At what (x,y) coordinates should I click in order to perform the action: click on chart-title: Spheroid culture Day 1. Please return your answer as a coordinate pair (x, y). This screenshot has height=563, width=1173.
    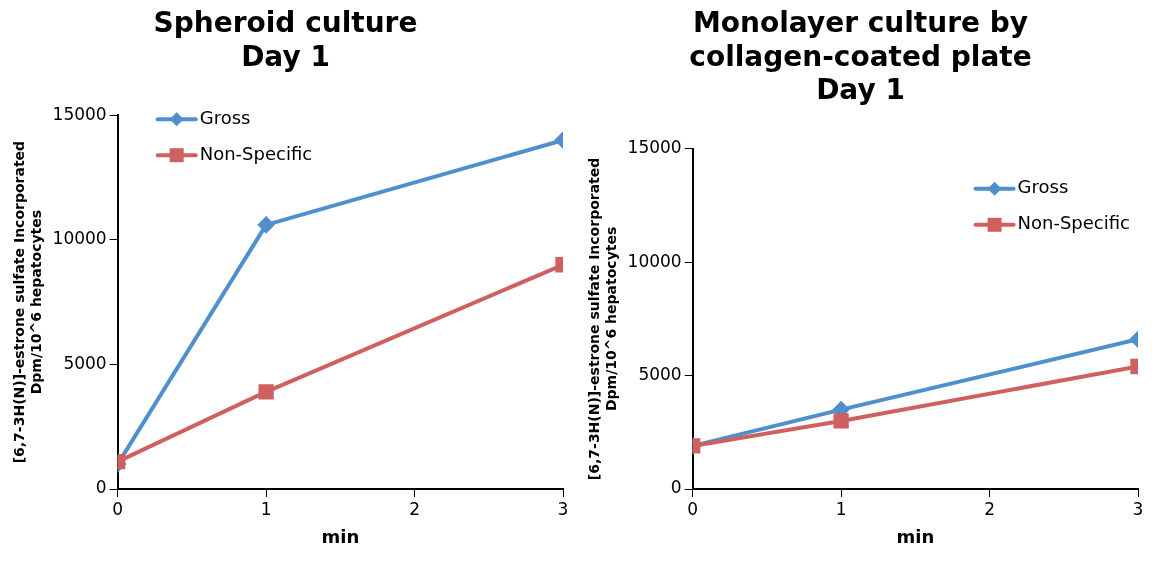
    Looking at the image, I should click on (285, 39).